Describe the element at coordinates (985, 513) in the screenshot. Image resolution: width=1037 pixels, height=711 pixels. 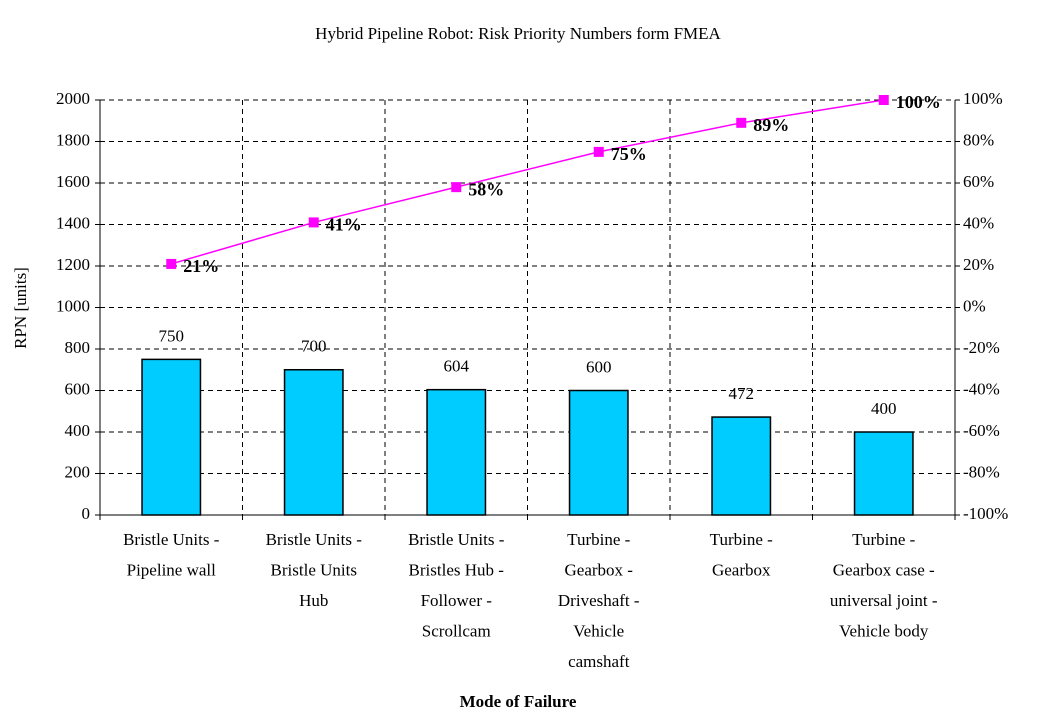
I see `y2-tick-label: -100%` at that location.